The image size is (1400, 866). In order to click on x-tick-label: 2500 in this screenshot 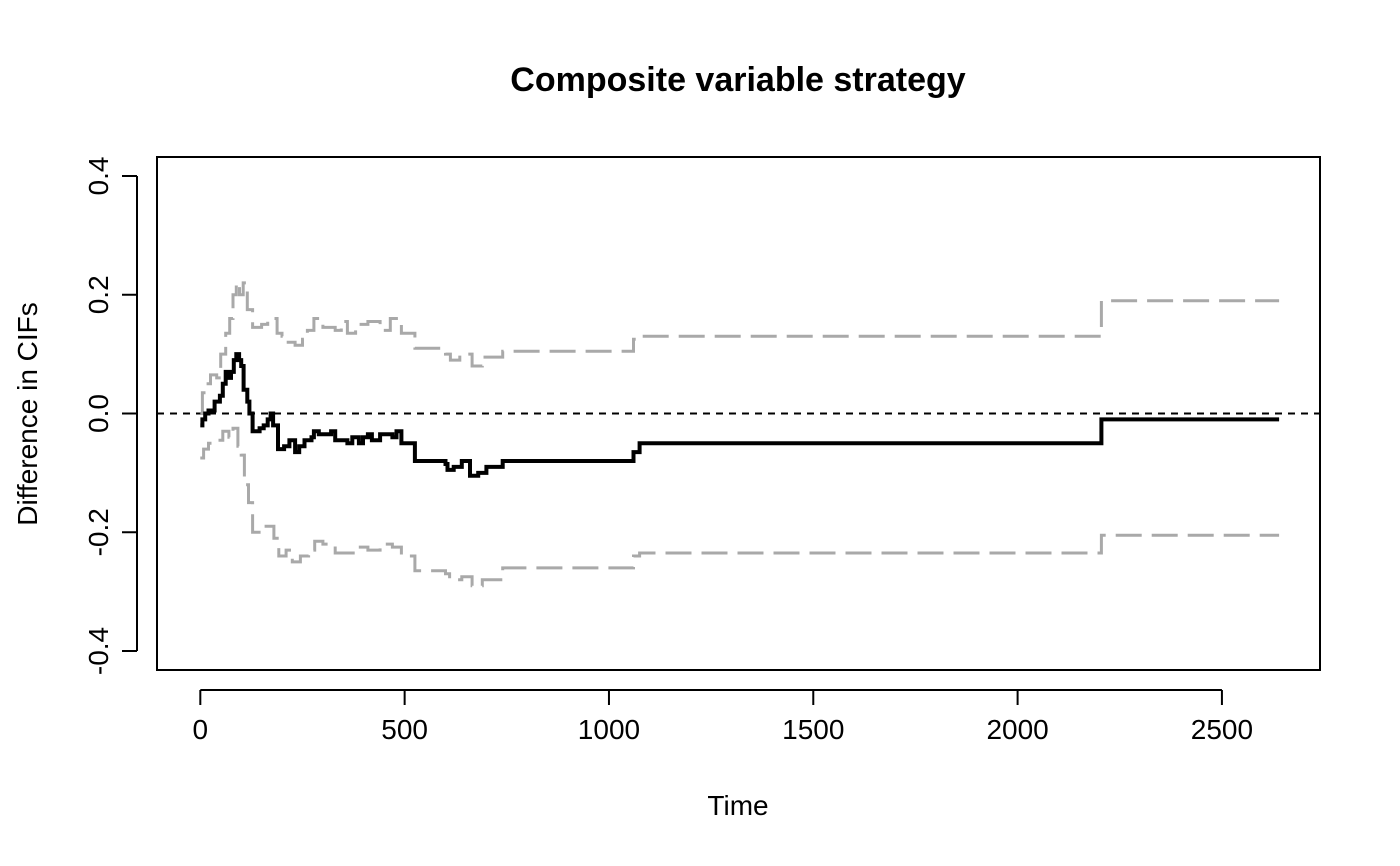, I will do `click(1222, 729)`.